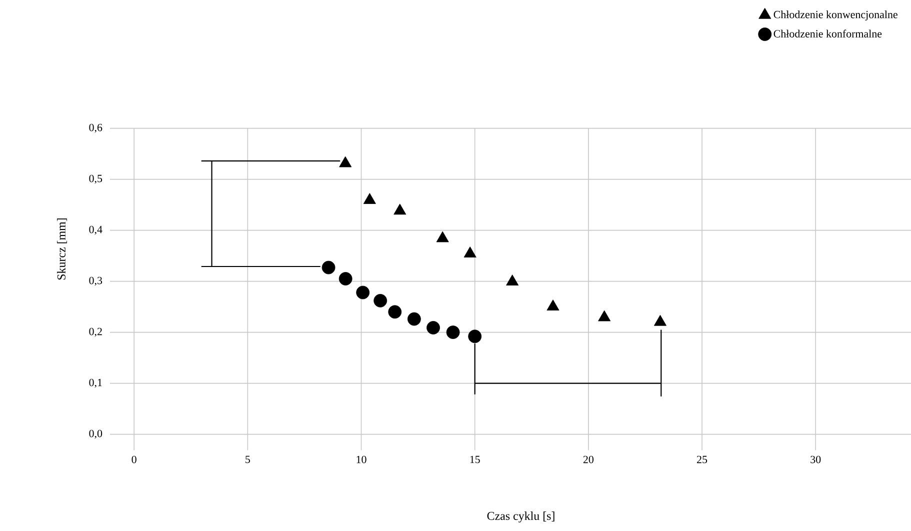 Image resolution: width=911 pixels, height=531 pixels. Describe the element at coordinates (828, 34) in the screenshot. I see `legend-label: Chłodzenie konformalne` at that location.